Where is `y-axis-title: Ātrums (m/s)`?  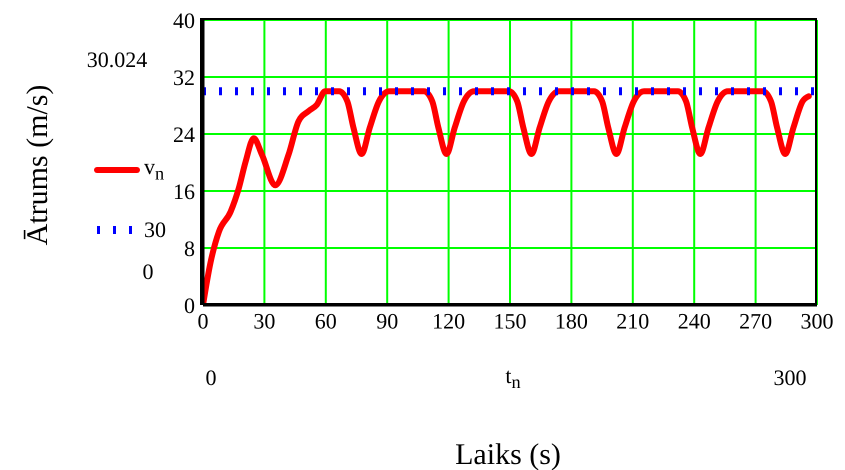
y-axis-title: Ātrums (m/s) is located at coordinates (38, 165).